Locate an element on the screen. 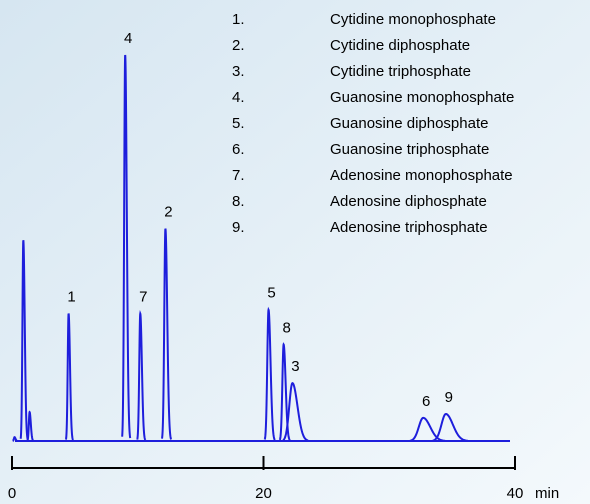 This screenshot has width=590, height=504. legend-number: 9. is located at coordinates (238, 227).